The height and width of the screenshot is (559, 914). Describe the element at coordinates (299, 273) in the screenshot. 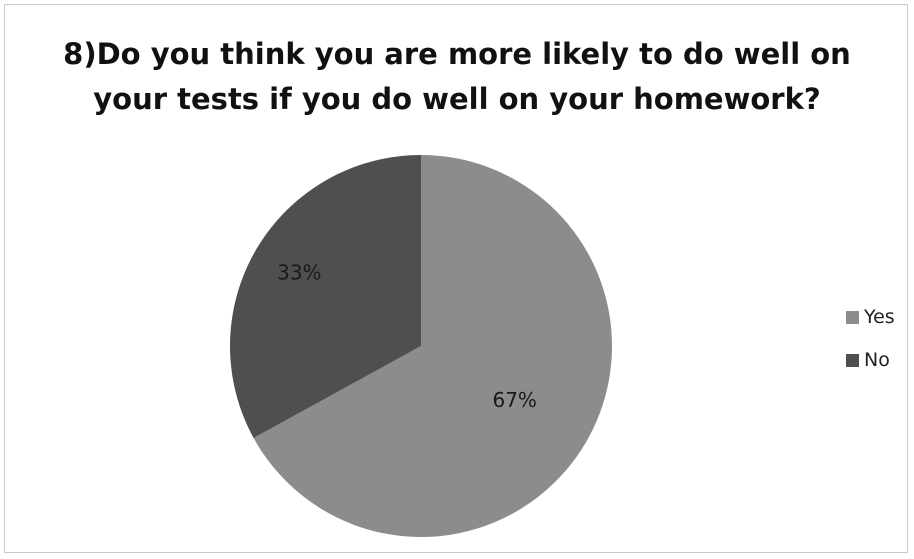

I see `data-label-no: 33%` at that location.